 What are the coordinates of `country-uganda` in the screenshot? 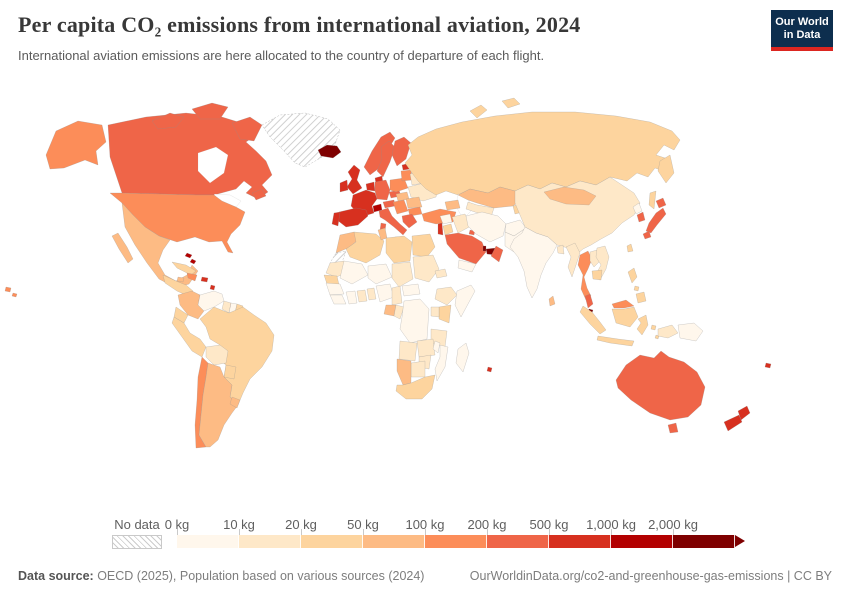 It's located at (435, 312).